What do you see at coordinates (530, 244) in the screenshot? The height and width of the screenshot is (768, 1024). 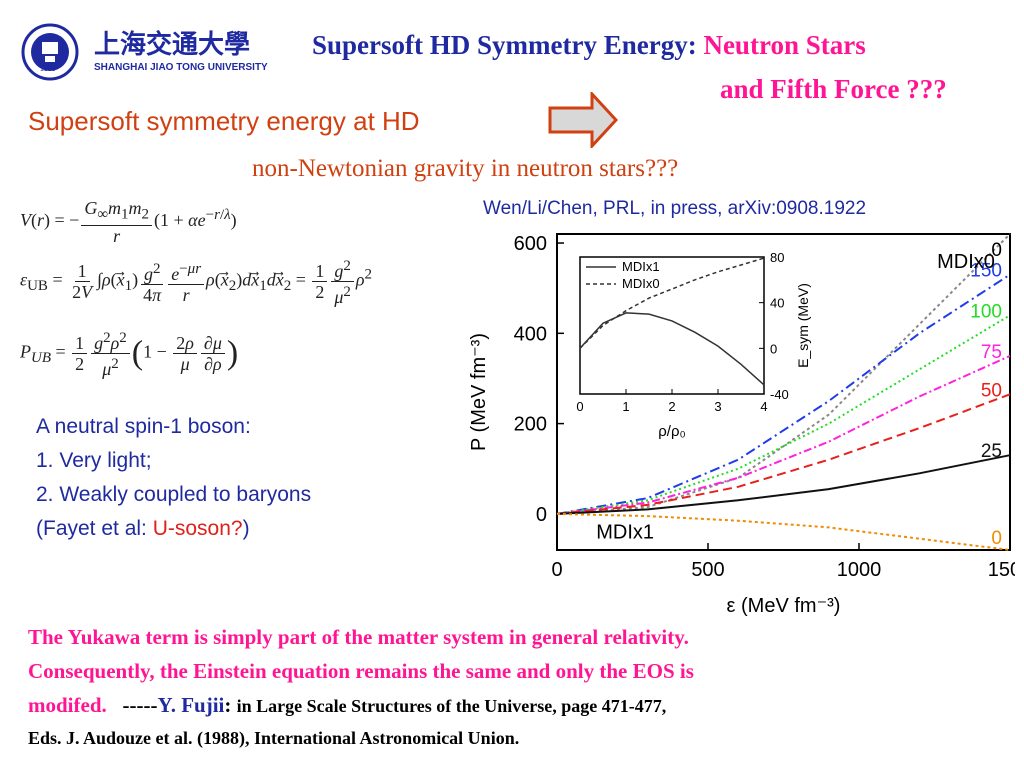 I see `y-tick-label: 600` at bounding box center [530, 244].